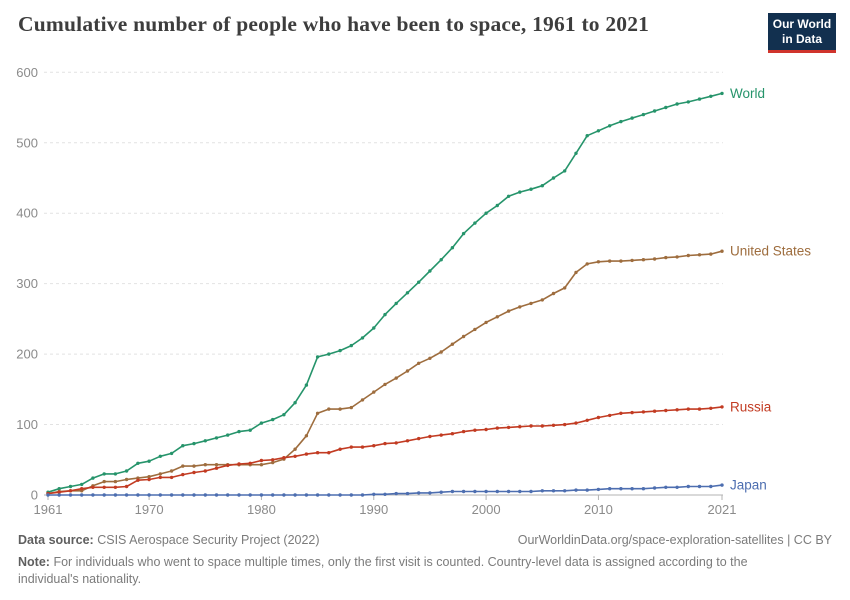  Describe the element at coordinates (374, 494) in the screenshot. I see `japan-point-1990` at that location.